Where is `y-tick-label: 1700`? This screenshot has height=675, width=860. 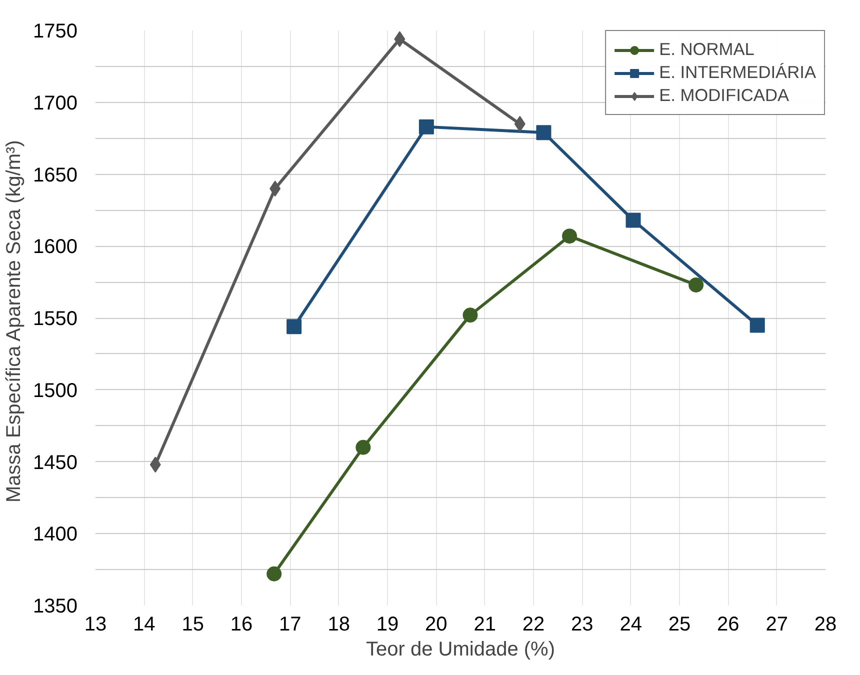 y-tick-label: 1700 is located at coordinates (55, 103).